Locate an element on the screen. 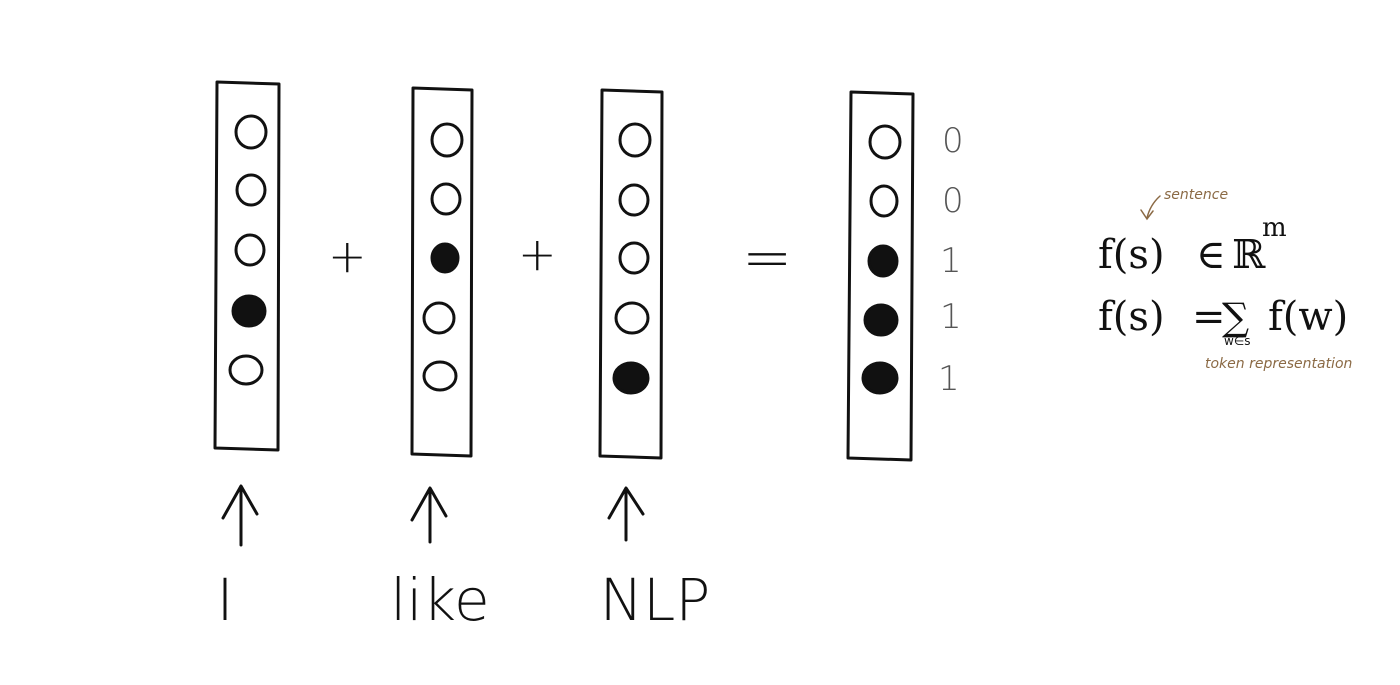  formula-line1-exp: m is located at coordinates (1274, 228).